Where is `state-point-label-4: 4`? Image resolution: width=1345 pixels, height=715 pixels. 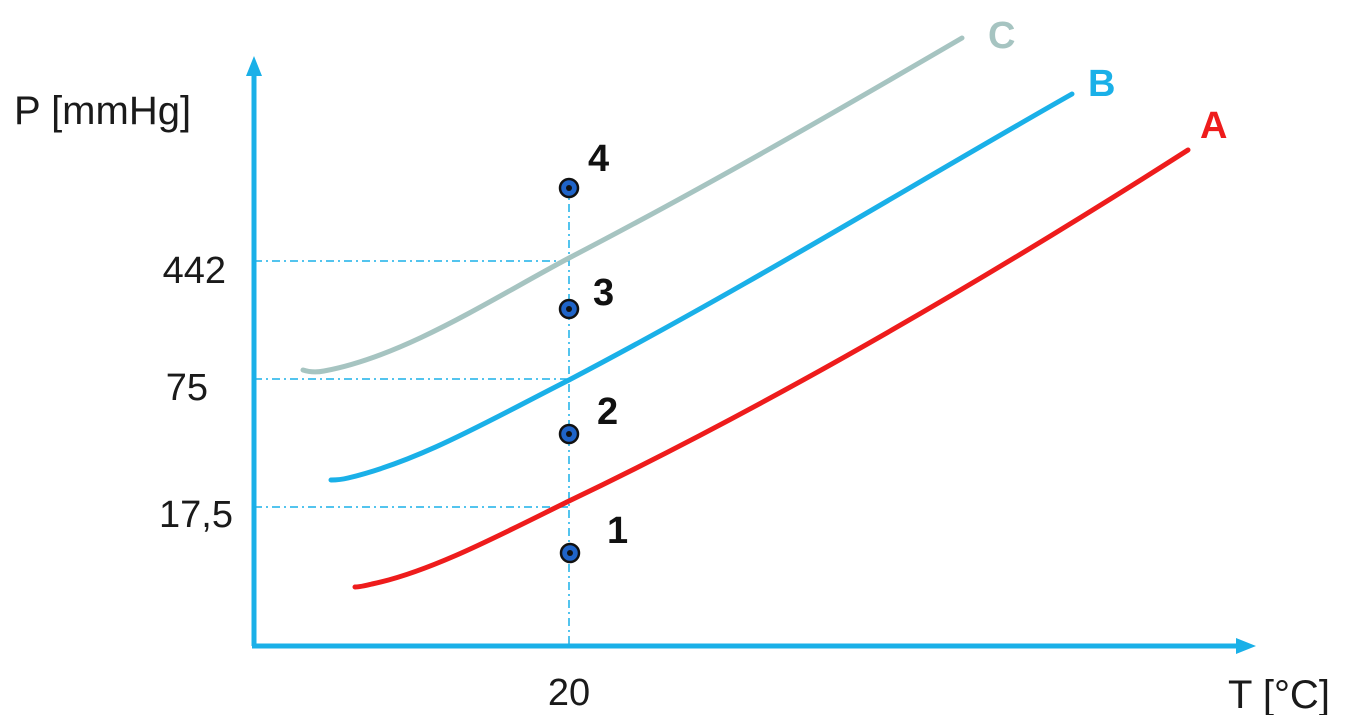
state-point-label-4: 4 is located at coordinates (598, 159).